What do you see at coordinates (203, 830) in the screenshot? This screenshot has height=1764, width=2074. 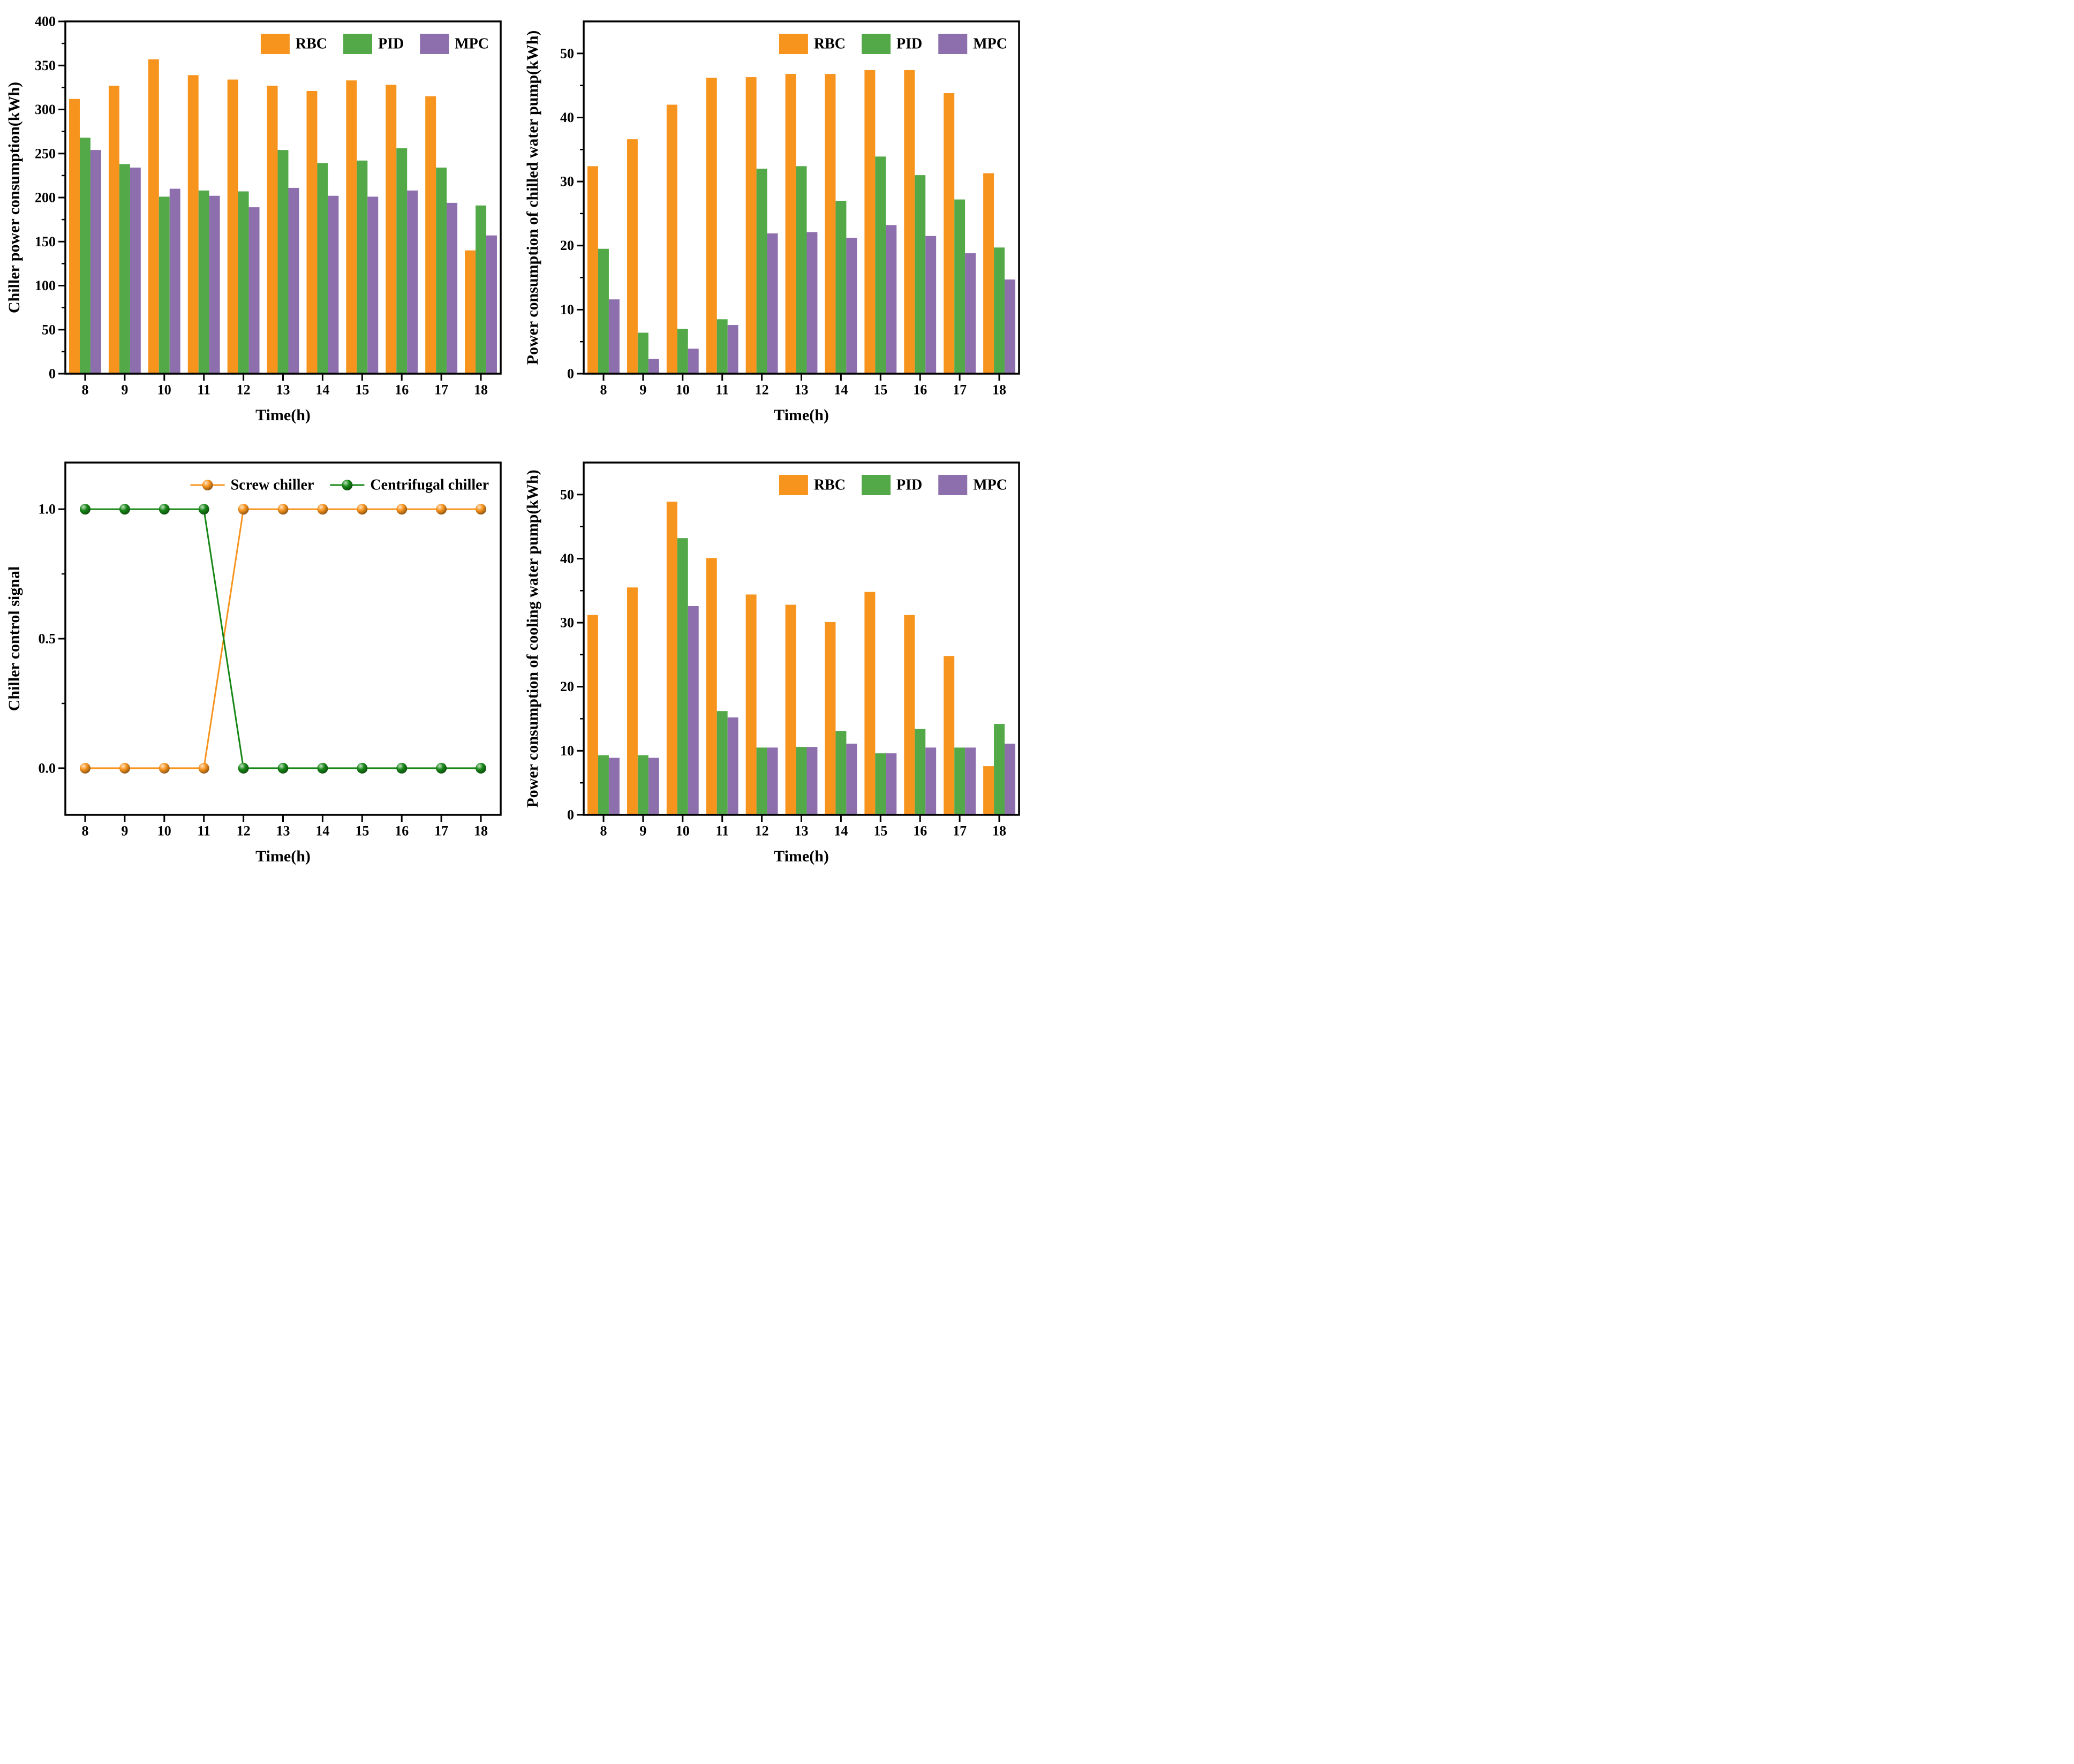 I see `x-tick-label: 11` at bounding box center [203, 830].